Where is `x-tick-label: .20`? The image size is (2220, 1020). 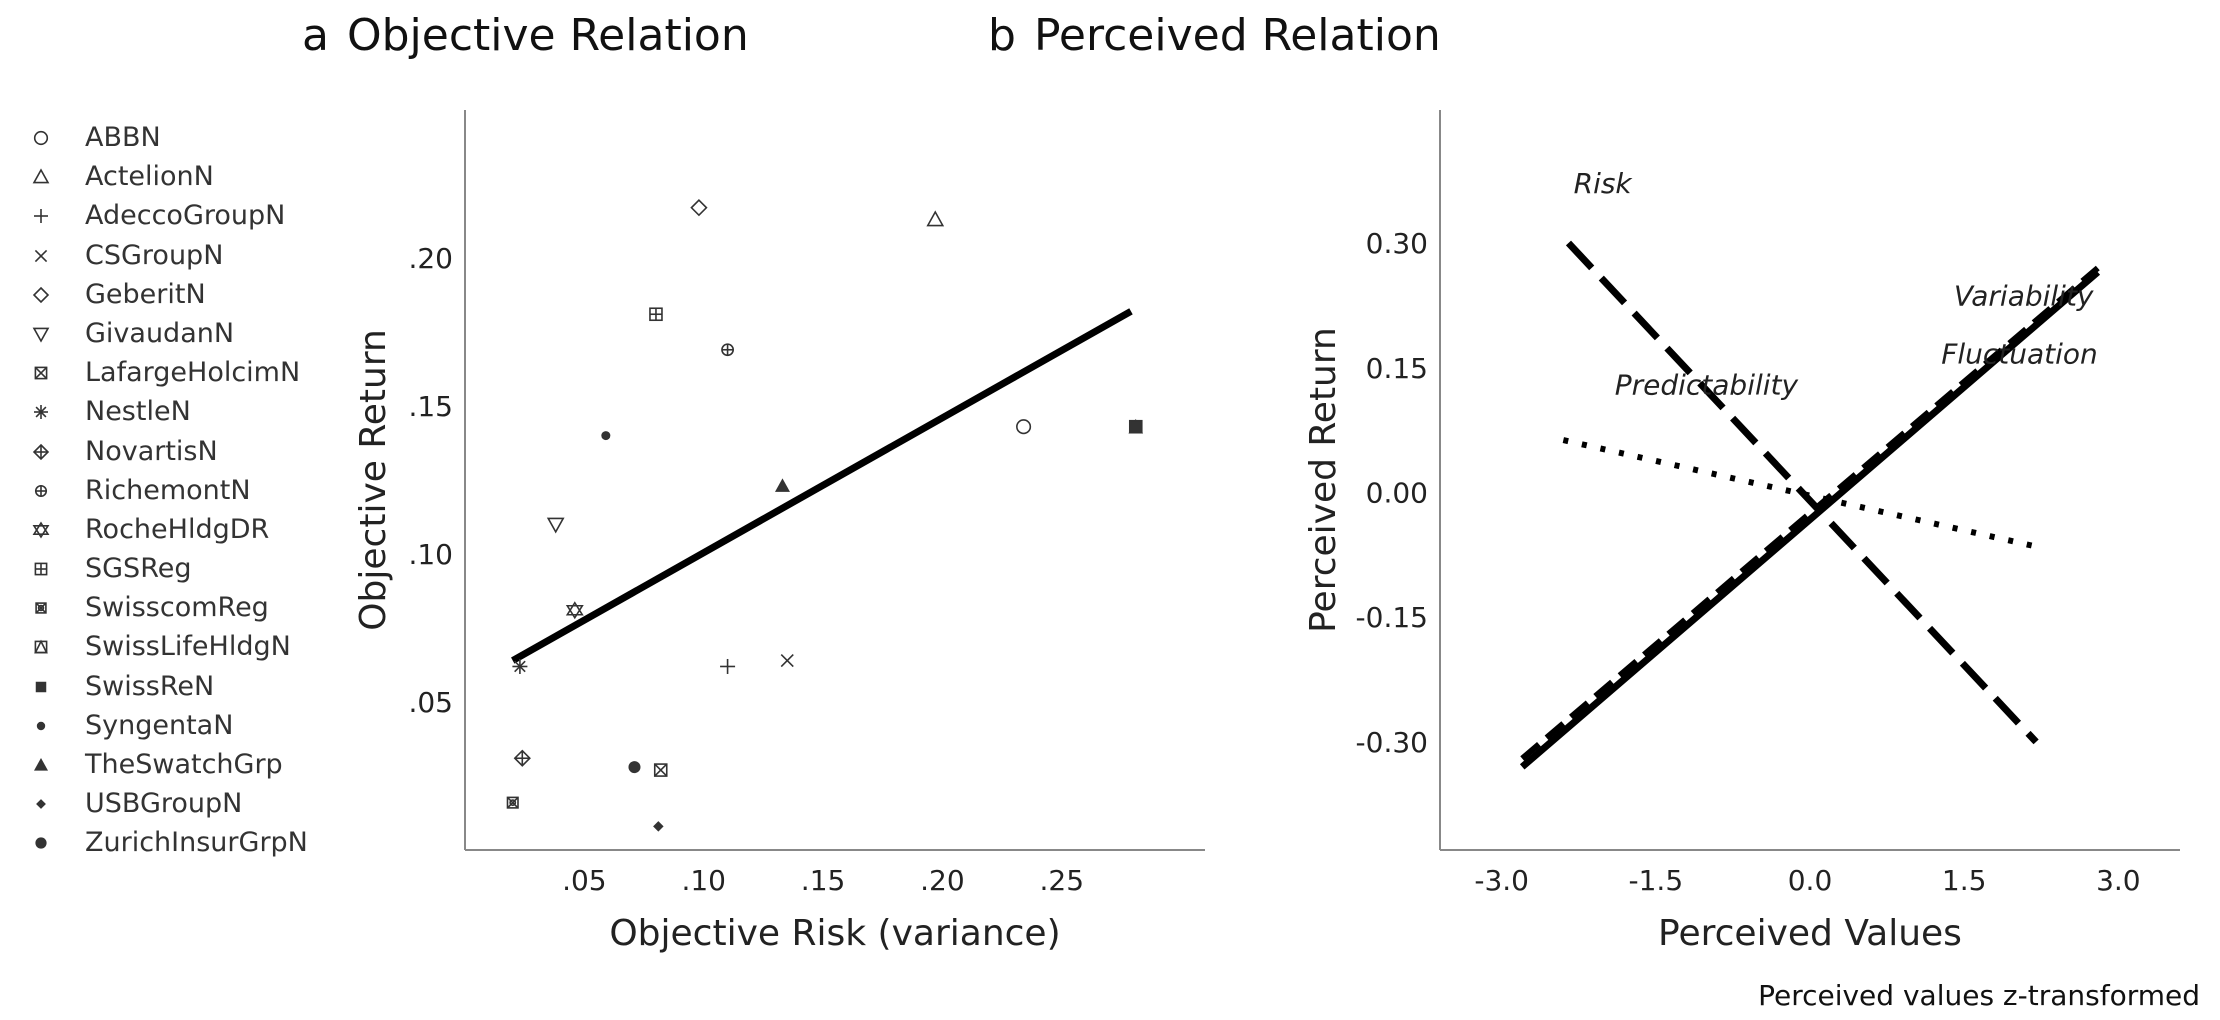
x-tick-label: .20 is located at coordinates (942, 880).